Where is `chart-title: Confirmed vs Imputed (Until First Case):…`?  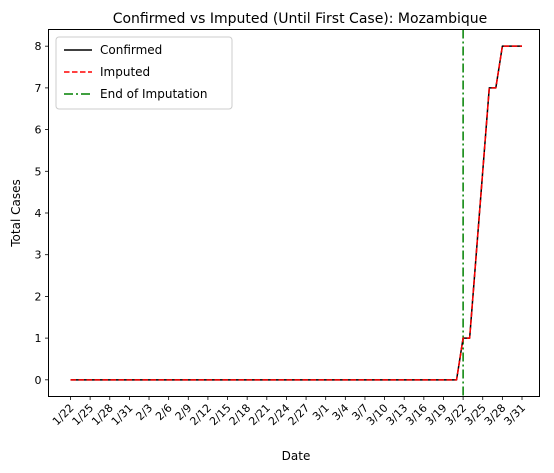
chart-title: Confirmed vs Imputed (Until First Case):… is located at coordinates (300, 19).